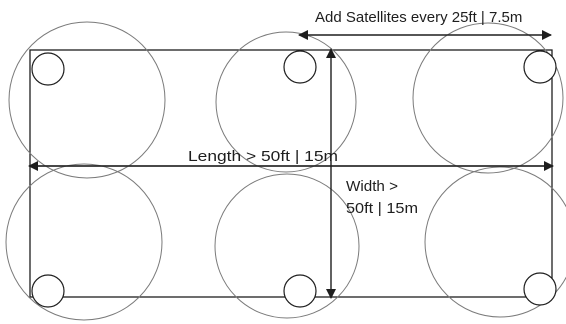  I want to click on satellite-top-center, so click(300, 67).